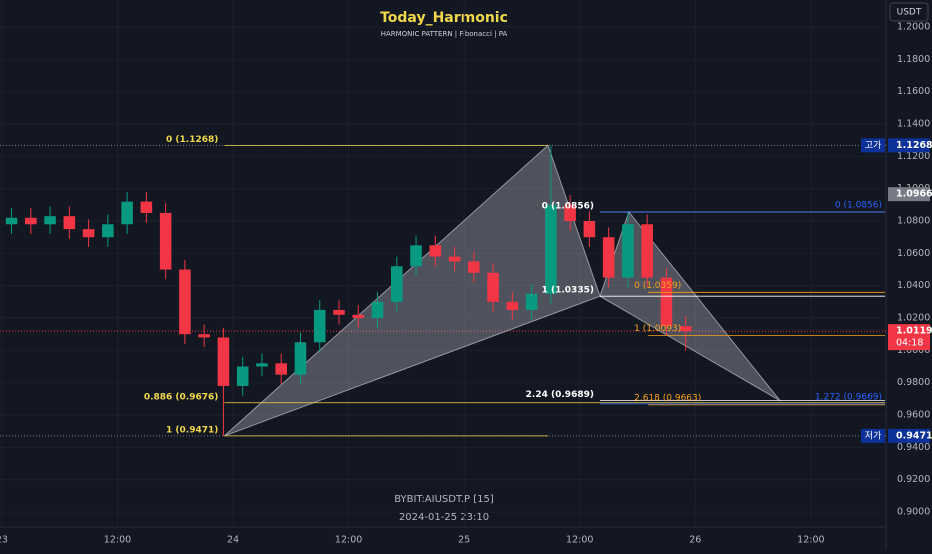 The width and height of the screenshot is (932, 554). What do you see at coordinates (464, 540) in the screenshot?
I see `x-tick-label: 25` at bounding box center [464, 540].